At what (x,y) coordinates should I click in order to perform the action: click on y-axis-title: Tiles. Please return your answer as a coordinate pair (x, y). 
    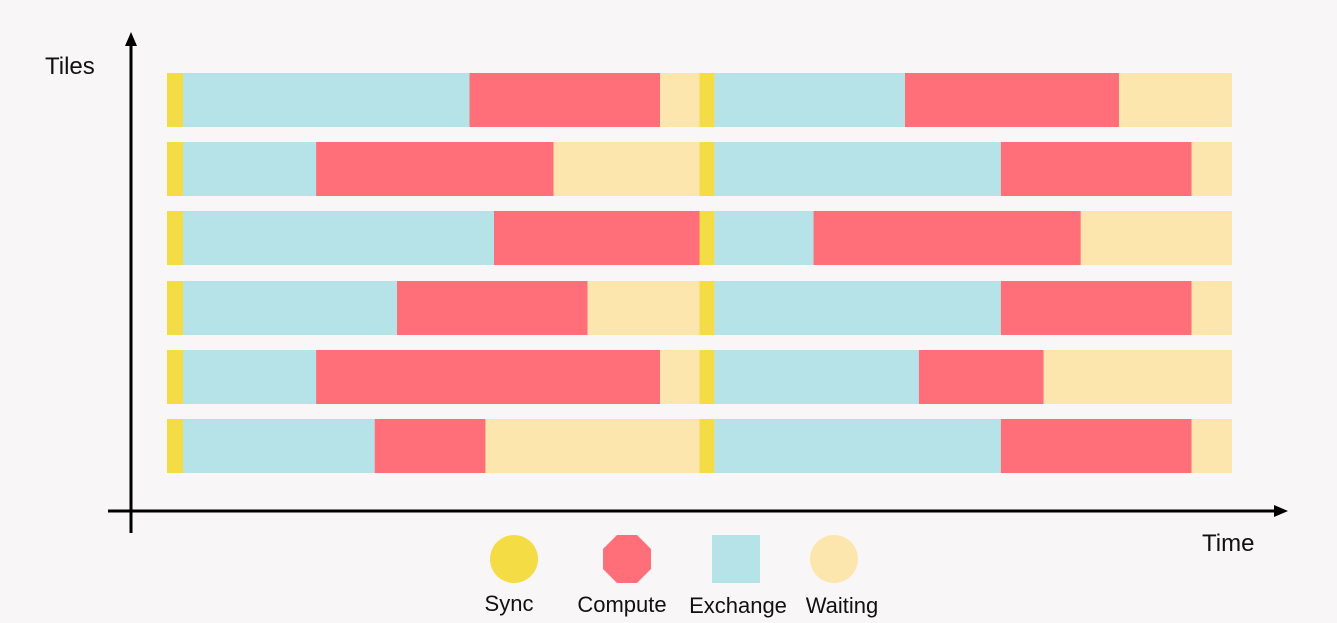
    Looking at the image, I should click on (70, 66).